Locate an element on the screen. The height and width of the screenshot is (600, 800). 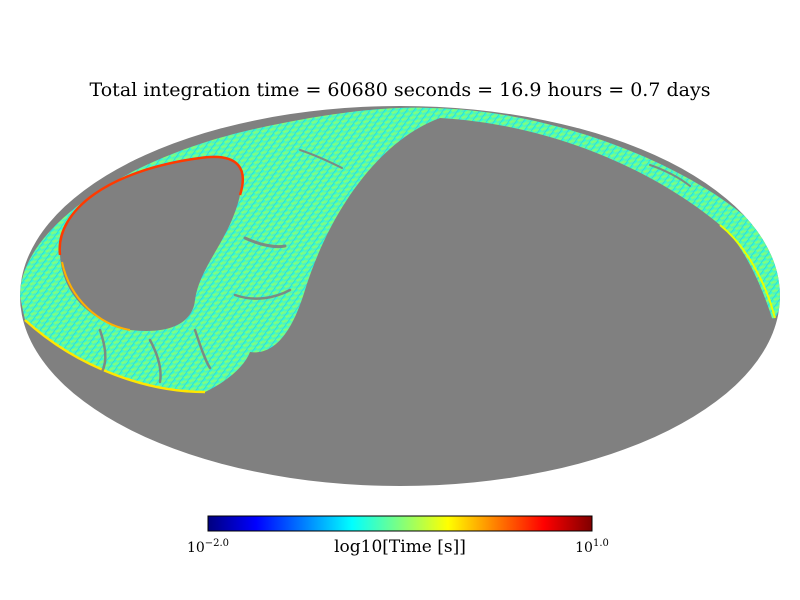
loop-edge-hot is located at coordinates (151, 205).